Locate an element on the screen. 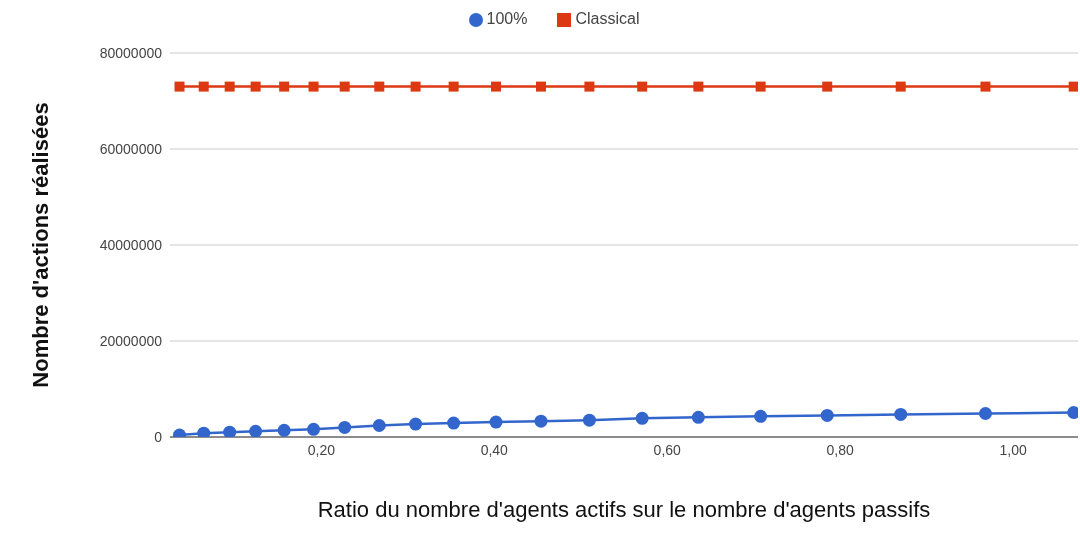  y-axis-title: Nombre d'actions réalisées is located at coordinates (40, 245).